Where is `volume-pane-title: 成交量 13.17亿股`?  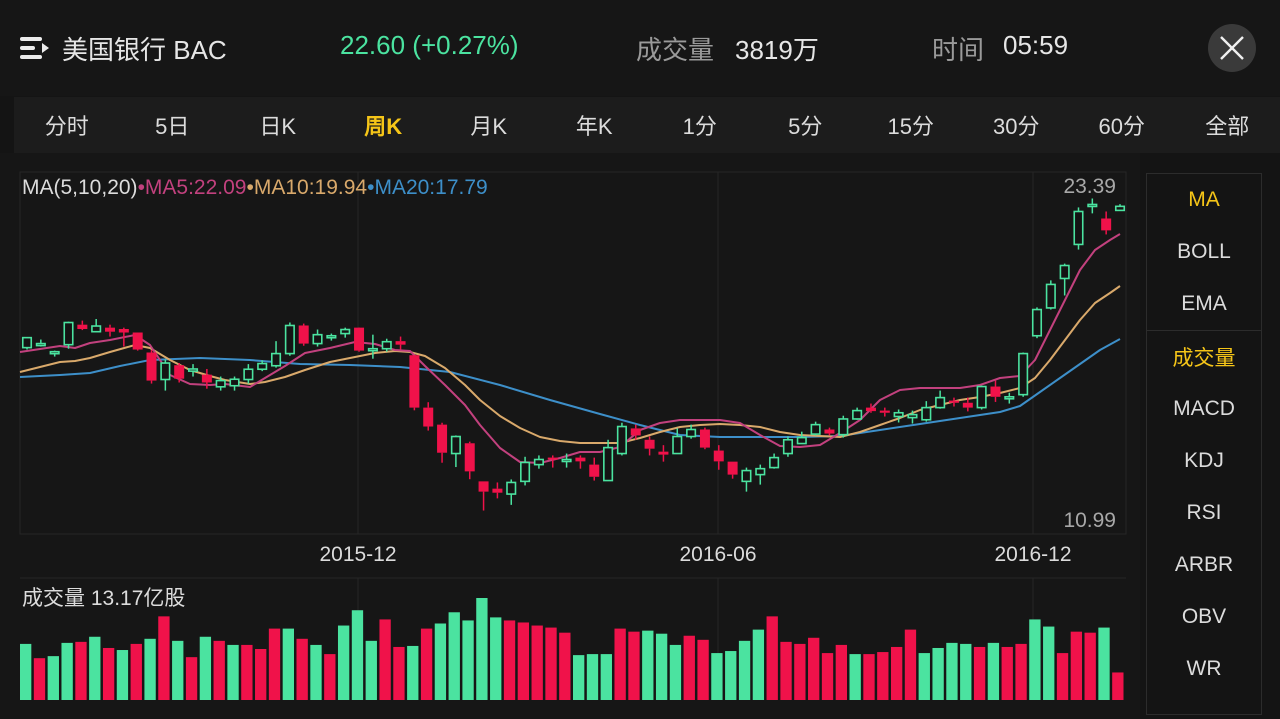 volume-pane-title: 成交量 13.17亿股 is located at coordinates (104, 598).